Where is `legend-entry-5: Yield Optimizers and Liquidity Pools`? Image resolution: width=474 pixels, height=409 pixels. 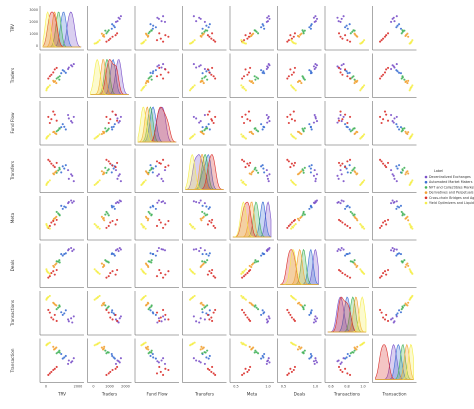
legend-entry-5: Yield Optimizers and Liquidity Pools is located at coordinates (451, 203).